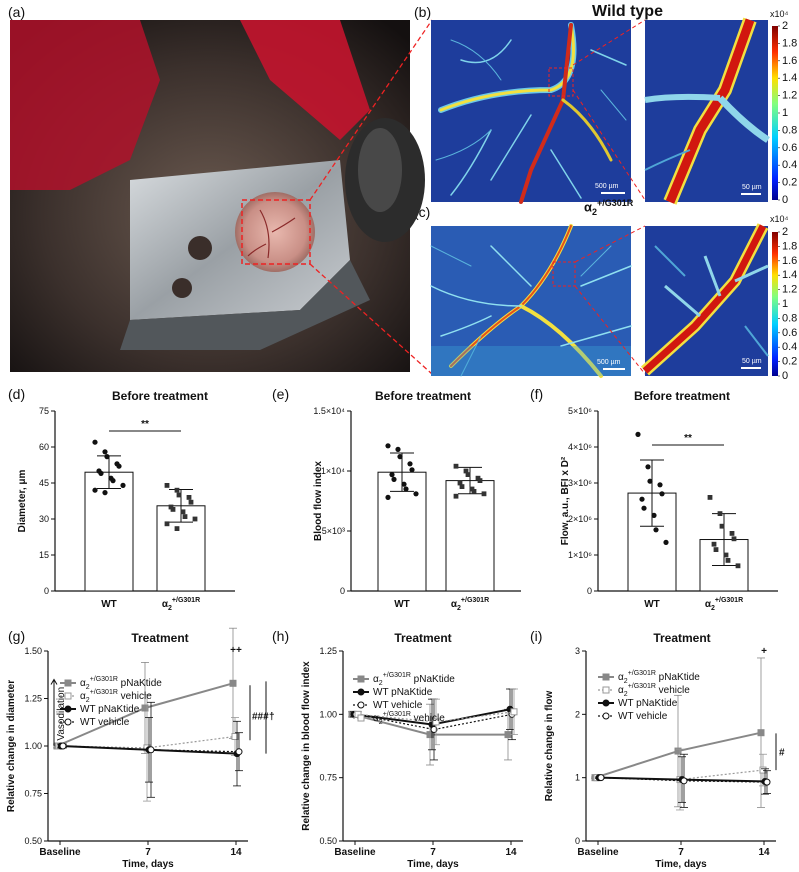 The width and height of the screenshot is (799, 872). Describe the element at coordinates (33, 699) in the screenshot. I see `y-tick-label: 1.25` at that location.